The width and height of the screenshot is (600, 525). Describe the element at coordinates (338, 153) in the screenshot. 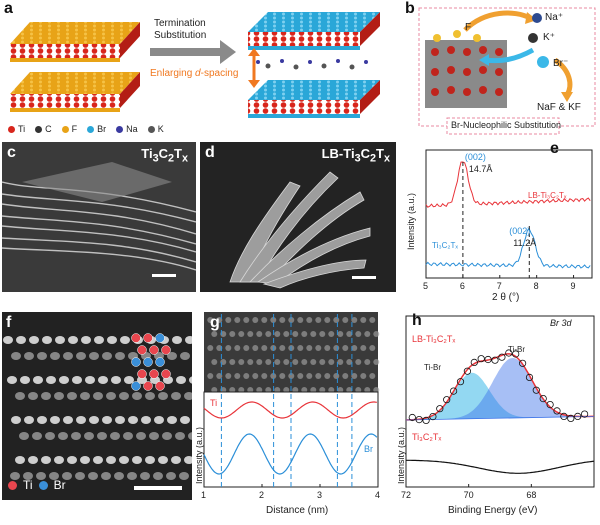

I see `d-title-pre: LB-Ti` at that location.